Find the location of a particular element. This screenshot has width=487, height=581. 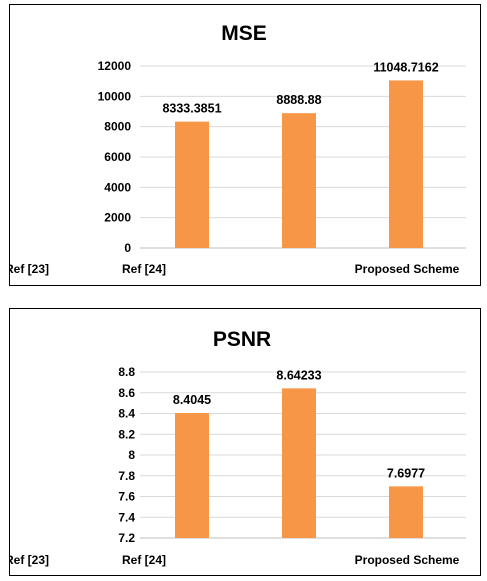

mse-category-label: Proposed Scheme is located at coordinates (407, 269).